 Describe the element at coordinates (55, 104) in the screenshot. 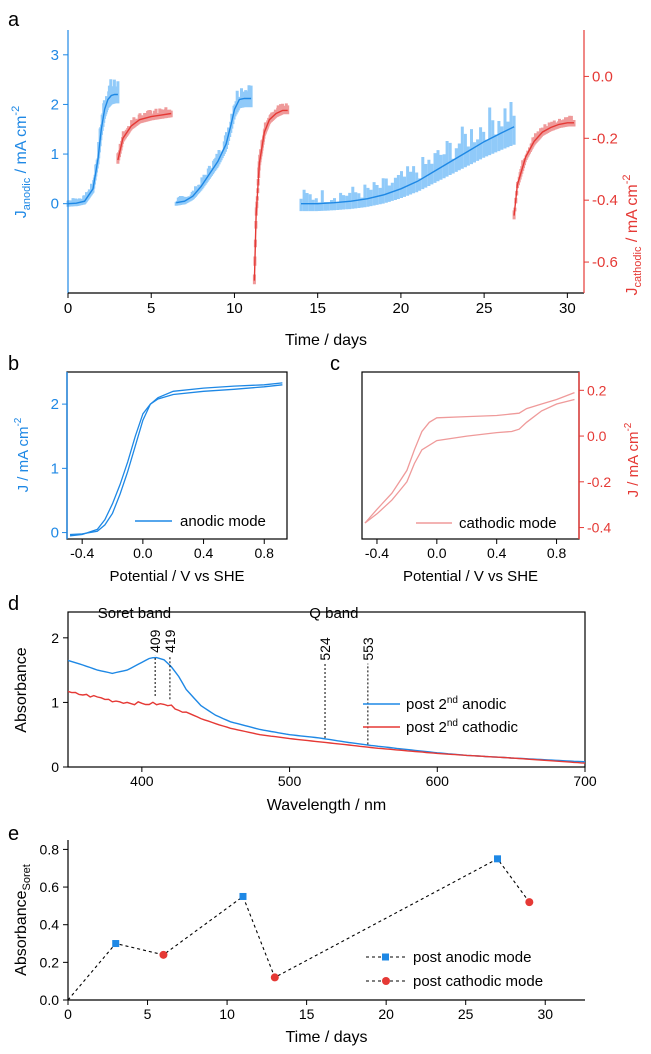

I see `y-tick-label-left-a: 2` at that location.